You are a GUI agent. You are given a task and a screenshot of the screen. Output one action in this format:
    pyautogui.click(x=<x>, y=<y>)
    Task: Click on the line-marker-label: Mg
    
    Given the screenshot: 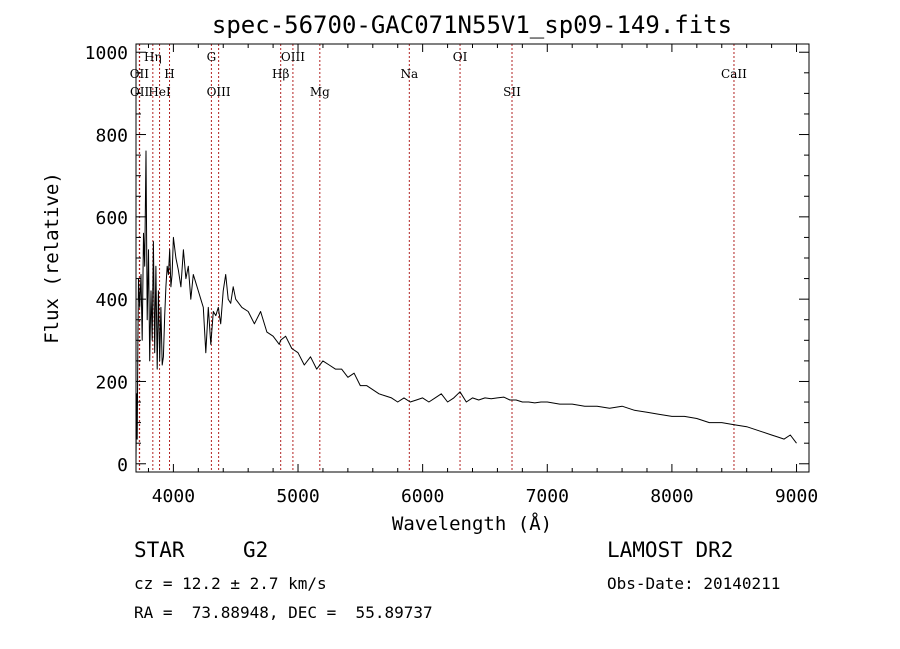 What is the action you would take?
    pyautogui.click(x=320, y=92)
    